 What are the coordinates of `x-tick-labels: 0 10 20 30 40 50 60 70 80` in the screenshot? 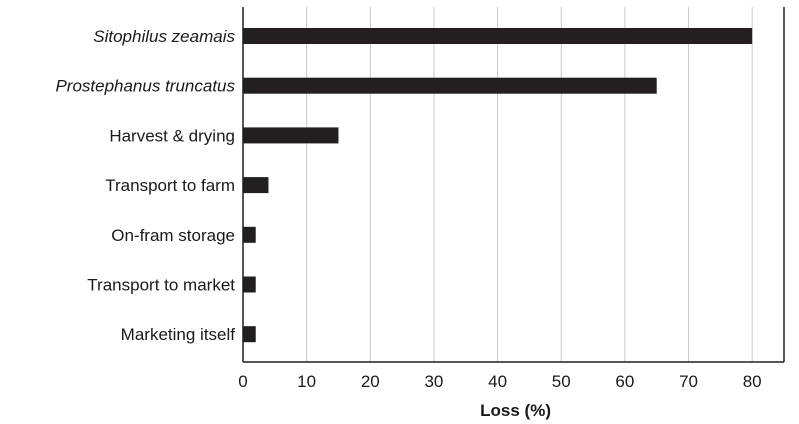 It's located at (499, 381).